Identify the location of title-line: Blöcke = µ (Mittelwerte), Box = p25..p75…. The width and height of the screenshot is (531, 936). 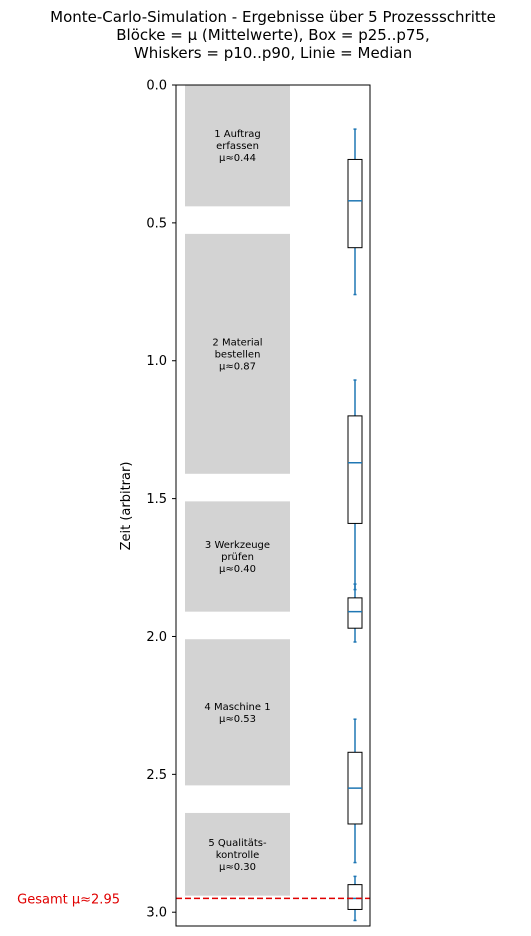
(272, 35).